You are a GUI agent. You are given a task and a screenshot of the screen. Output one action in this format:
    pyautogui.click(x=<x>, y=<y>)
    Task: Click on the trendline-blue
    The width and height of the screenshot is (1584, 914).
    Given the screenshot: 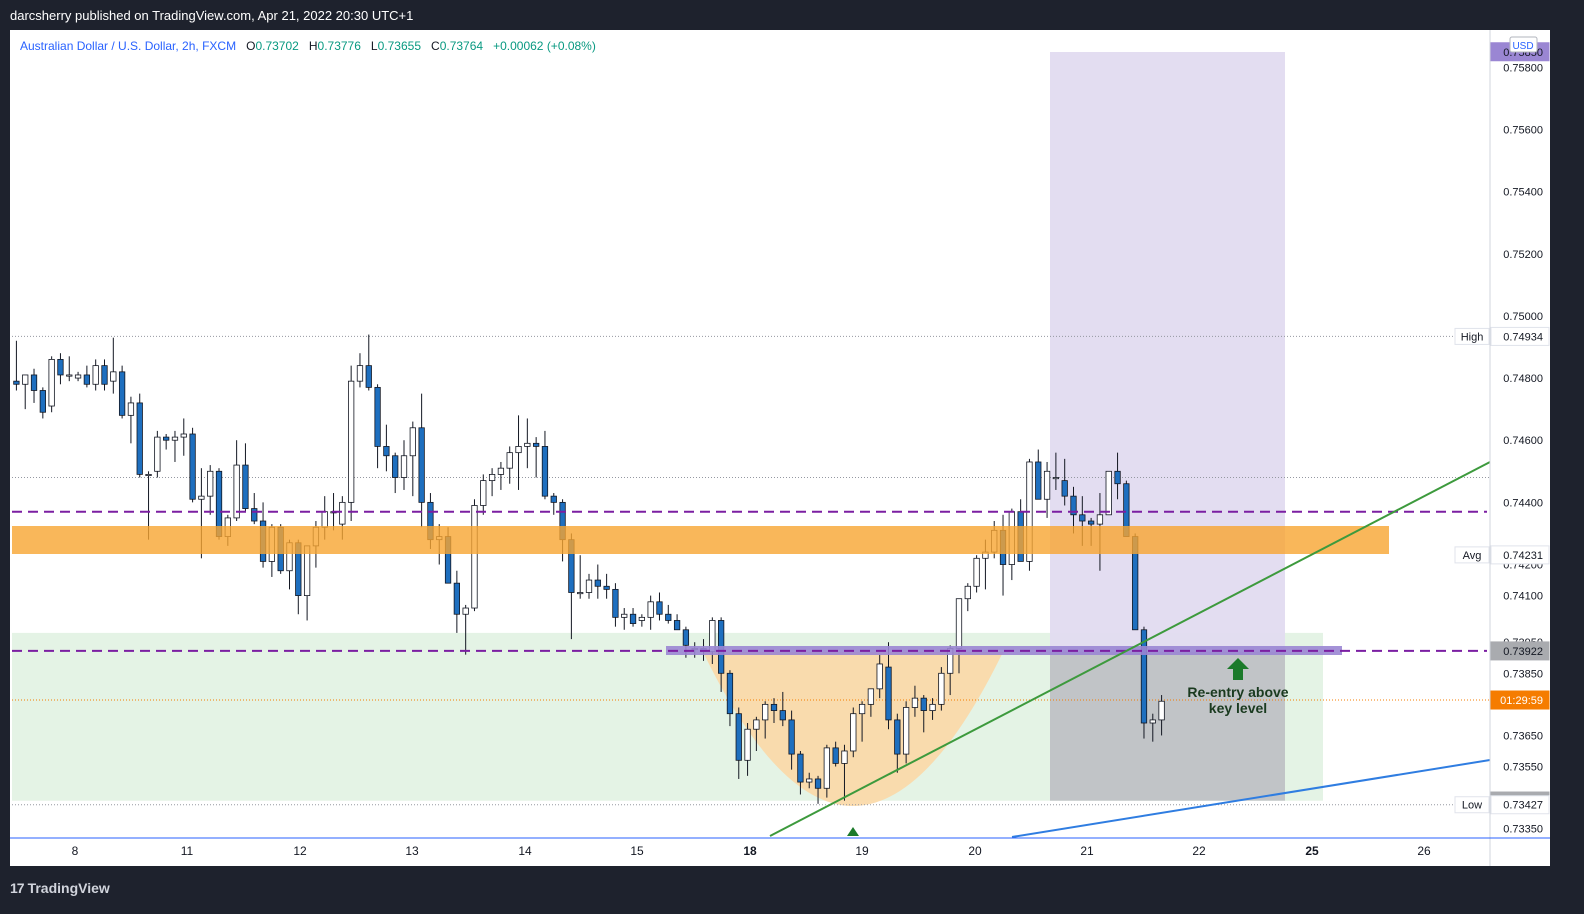 What is the action you would take?
    pyautogui.click(x=1251, y=798)
    